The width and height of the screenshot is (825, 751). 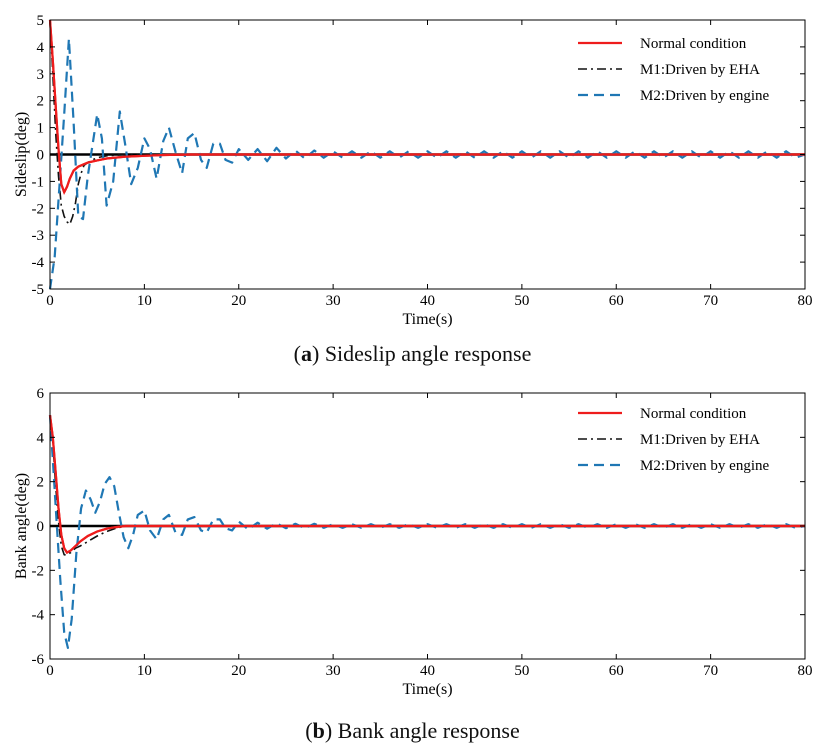 What do you see at coordinates (428, 353) in the screenshot?
I see `caption-a-text: Sideslip angle response` at bounding box center [428, 353].